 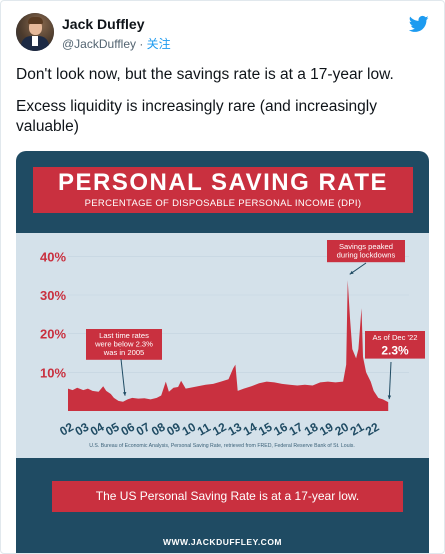 What do you see at coordinates (66, 429) in the screenshot?
I see `x-tick-label: 02` at bounding box center [66, 429].